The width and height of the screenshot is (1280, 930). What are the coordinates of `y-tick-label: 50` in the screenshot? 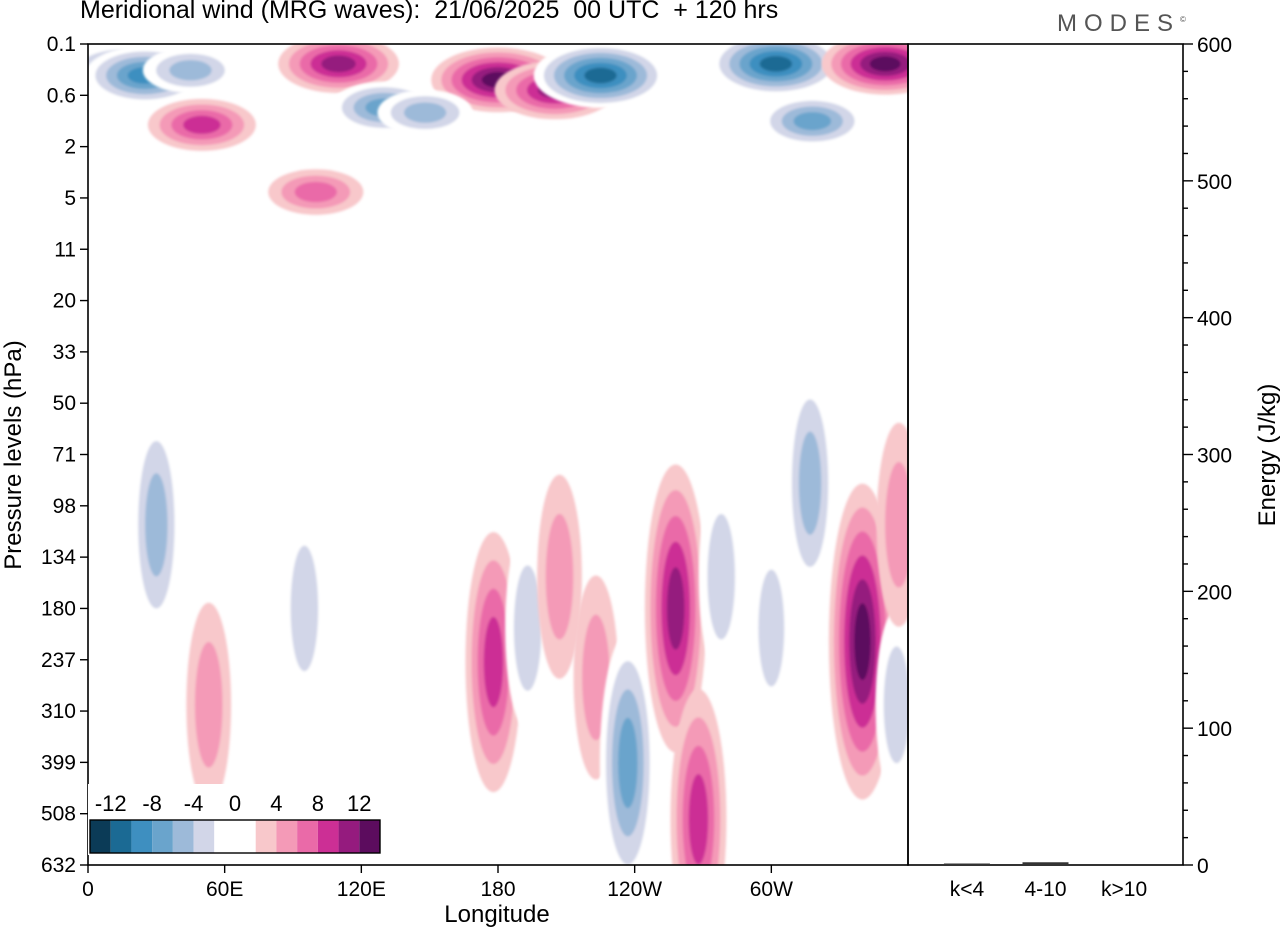 It's located at (64, 403).